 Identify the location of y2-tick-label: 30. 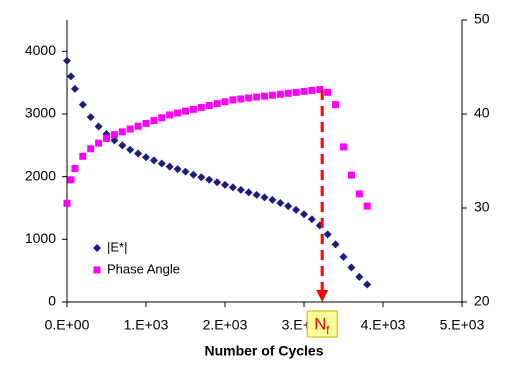
(482, 207).